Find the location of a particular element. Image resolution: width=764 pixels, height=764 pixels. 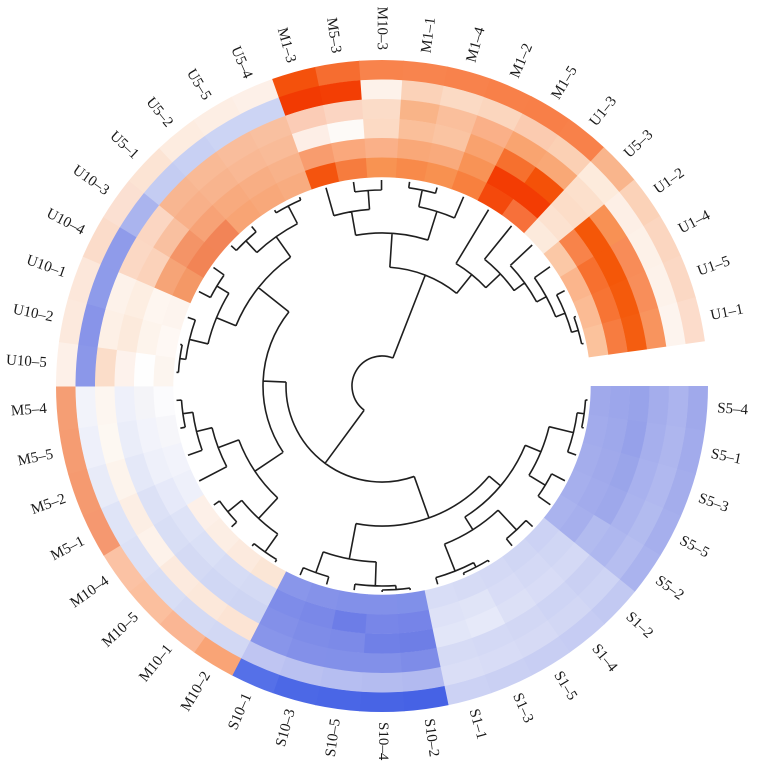

sample-label: U10–5 is located at coordinates (27, 361).